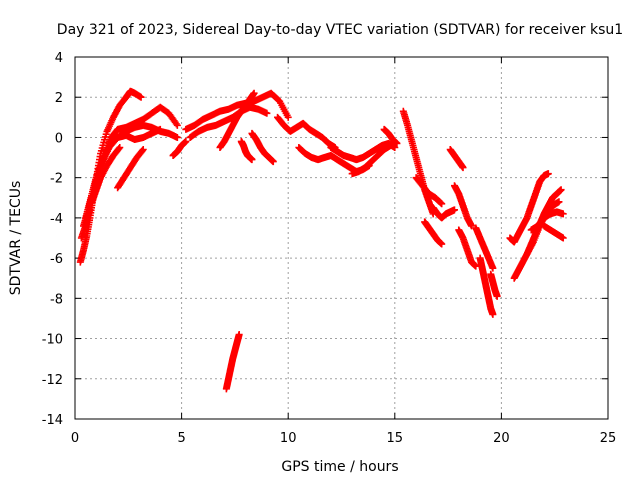 Image resolution: width=640 pixels, height=480 pixels. What do you see at coordinates (608, 438) in the screenshot?
I see `x-tick-label: 25` at bounding box center [608, 438].